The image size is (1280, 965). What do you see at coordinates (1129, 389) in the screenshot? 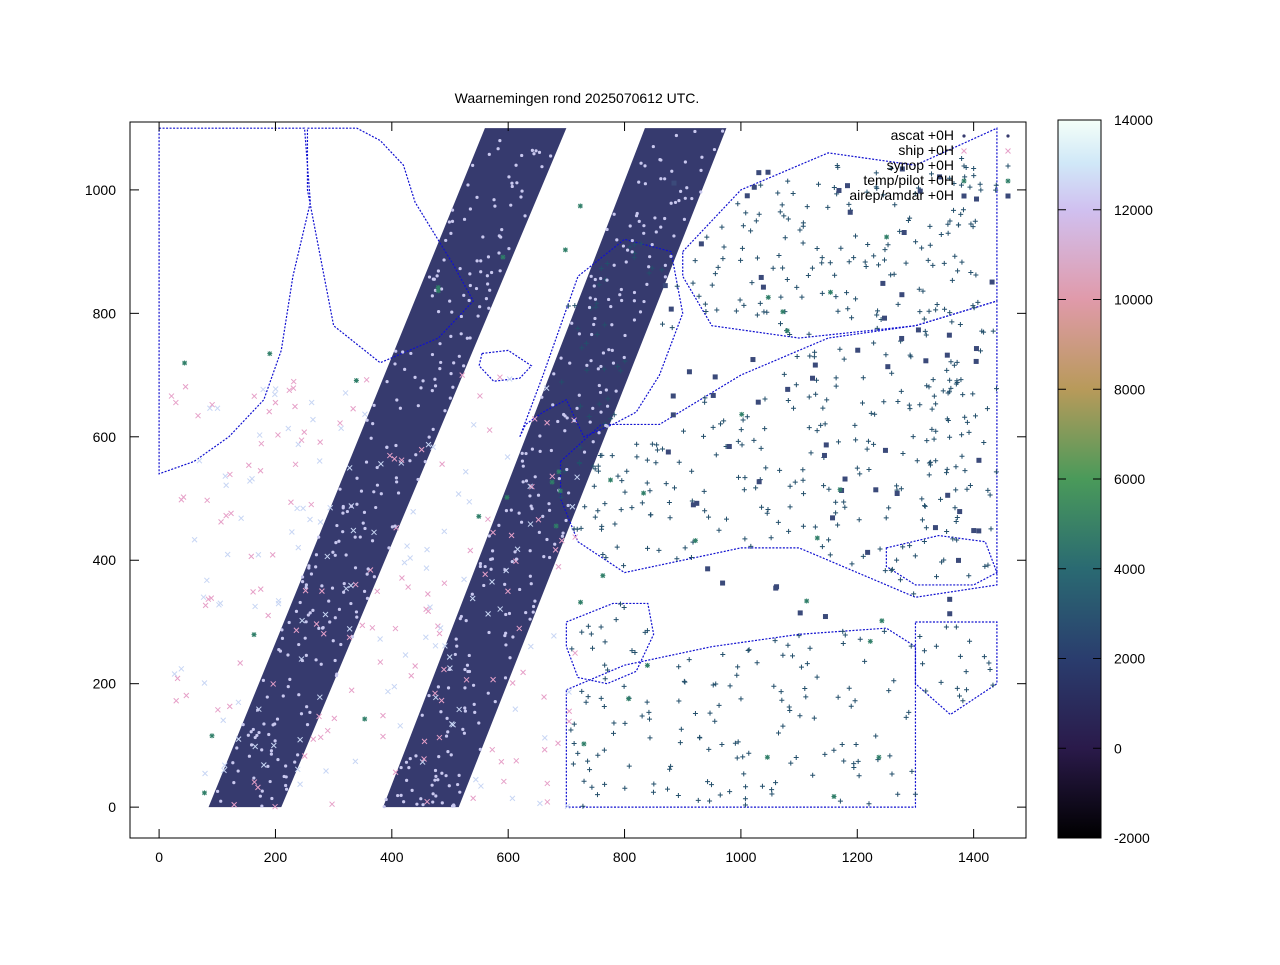
I see `colorbar-tick-label: 8000` at bounding box center [1129, 389].